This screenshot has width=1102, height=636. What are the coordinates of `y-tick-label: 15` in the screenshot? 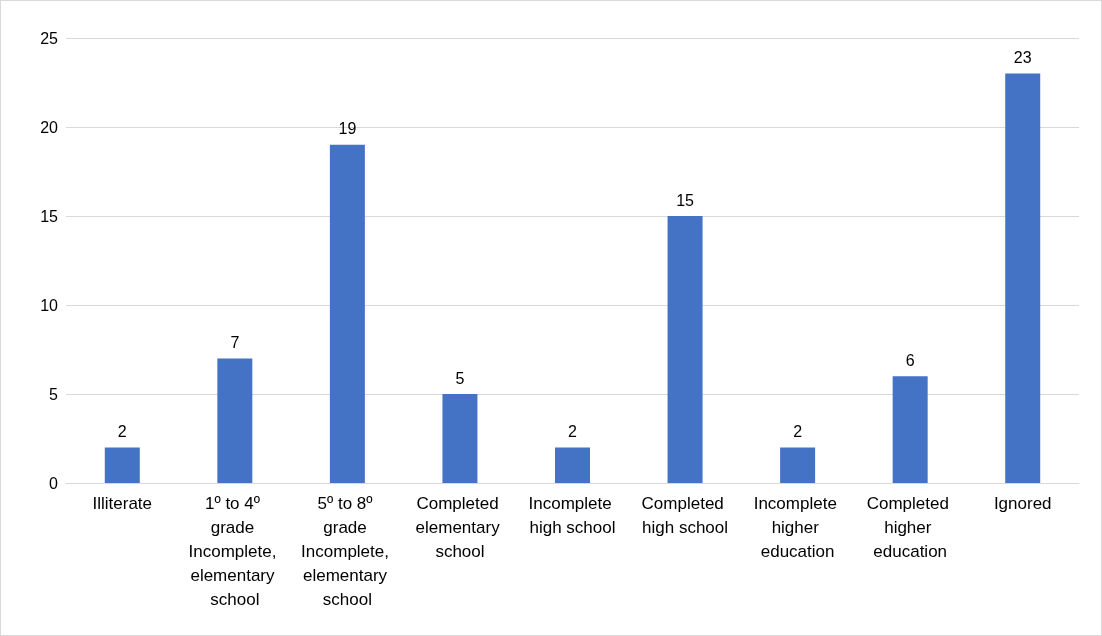 It's located at (49, 216).